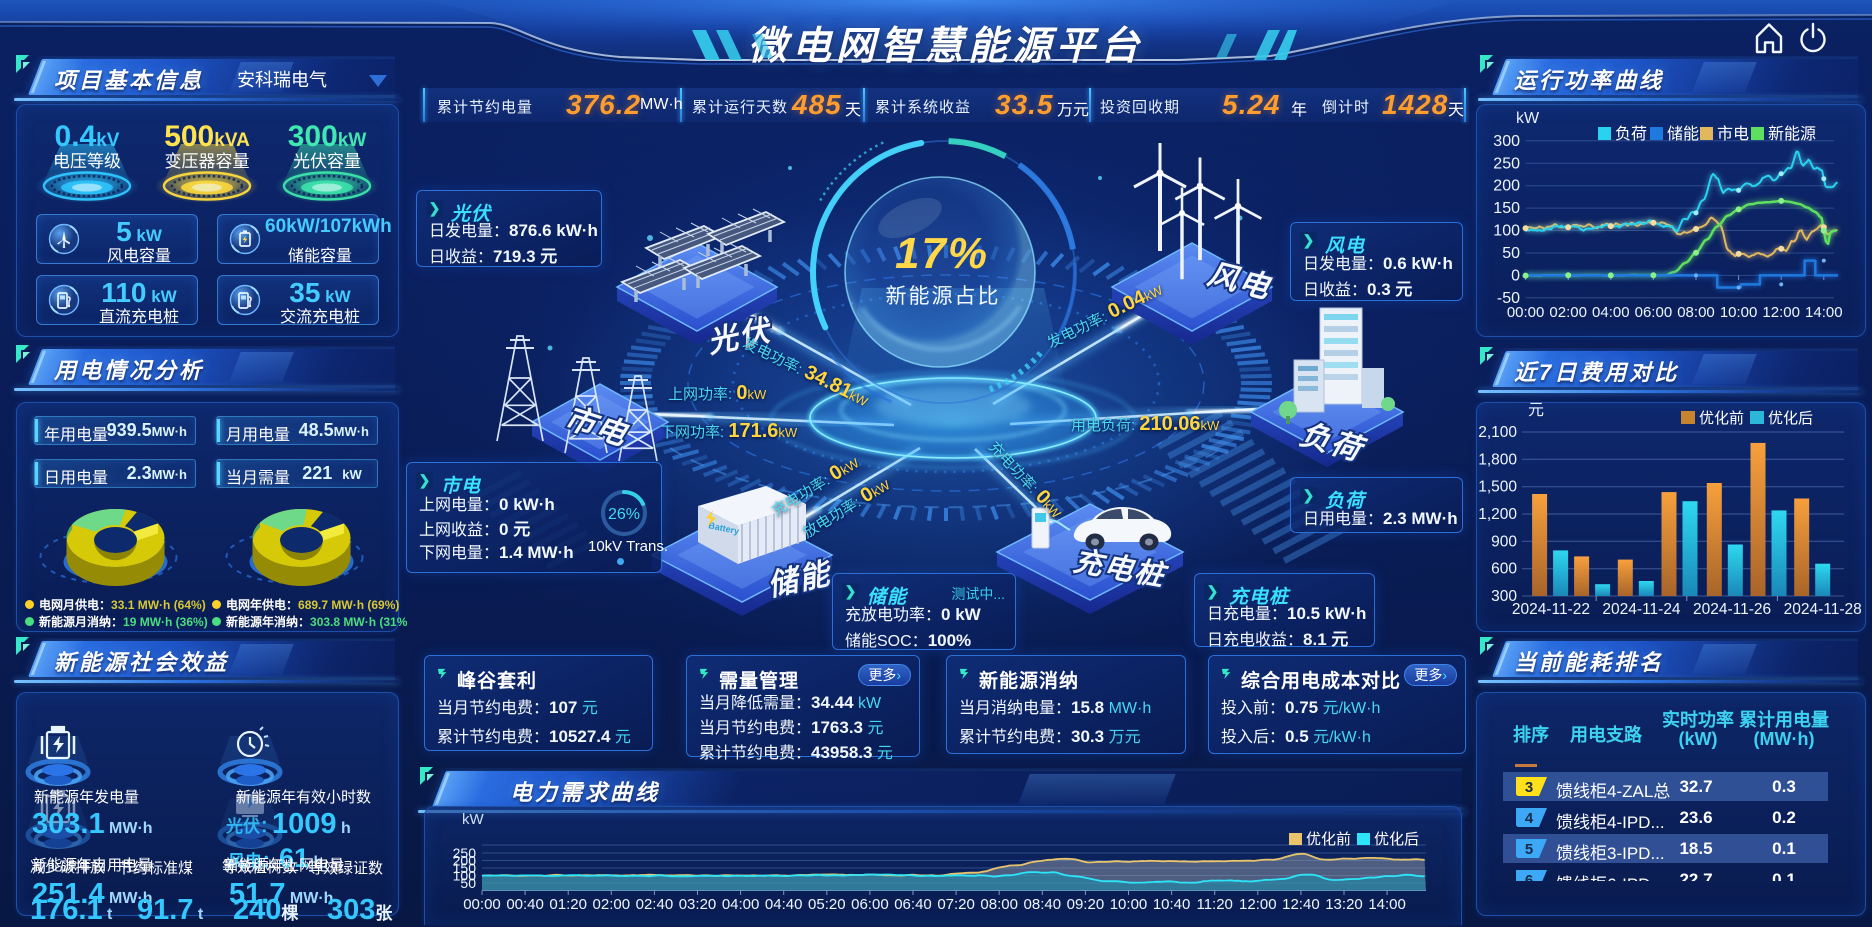 This screenshot has height=927, width=1872. I want to click on svg-text: 元, so click(1536, 410).